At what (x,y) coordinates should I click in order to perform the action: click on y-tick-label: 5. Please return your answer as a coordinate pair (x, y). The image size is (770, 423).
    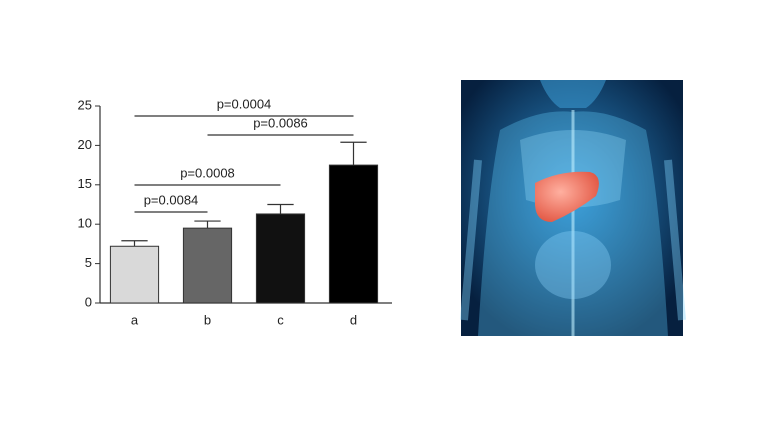
    Looking at the image, I should click on (88, 262).